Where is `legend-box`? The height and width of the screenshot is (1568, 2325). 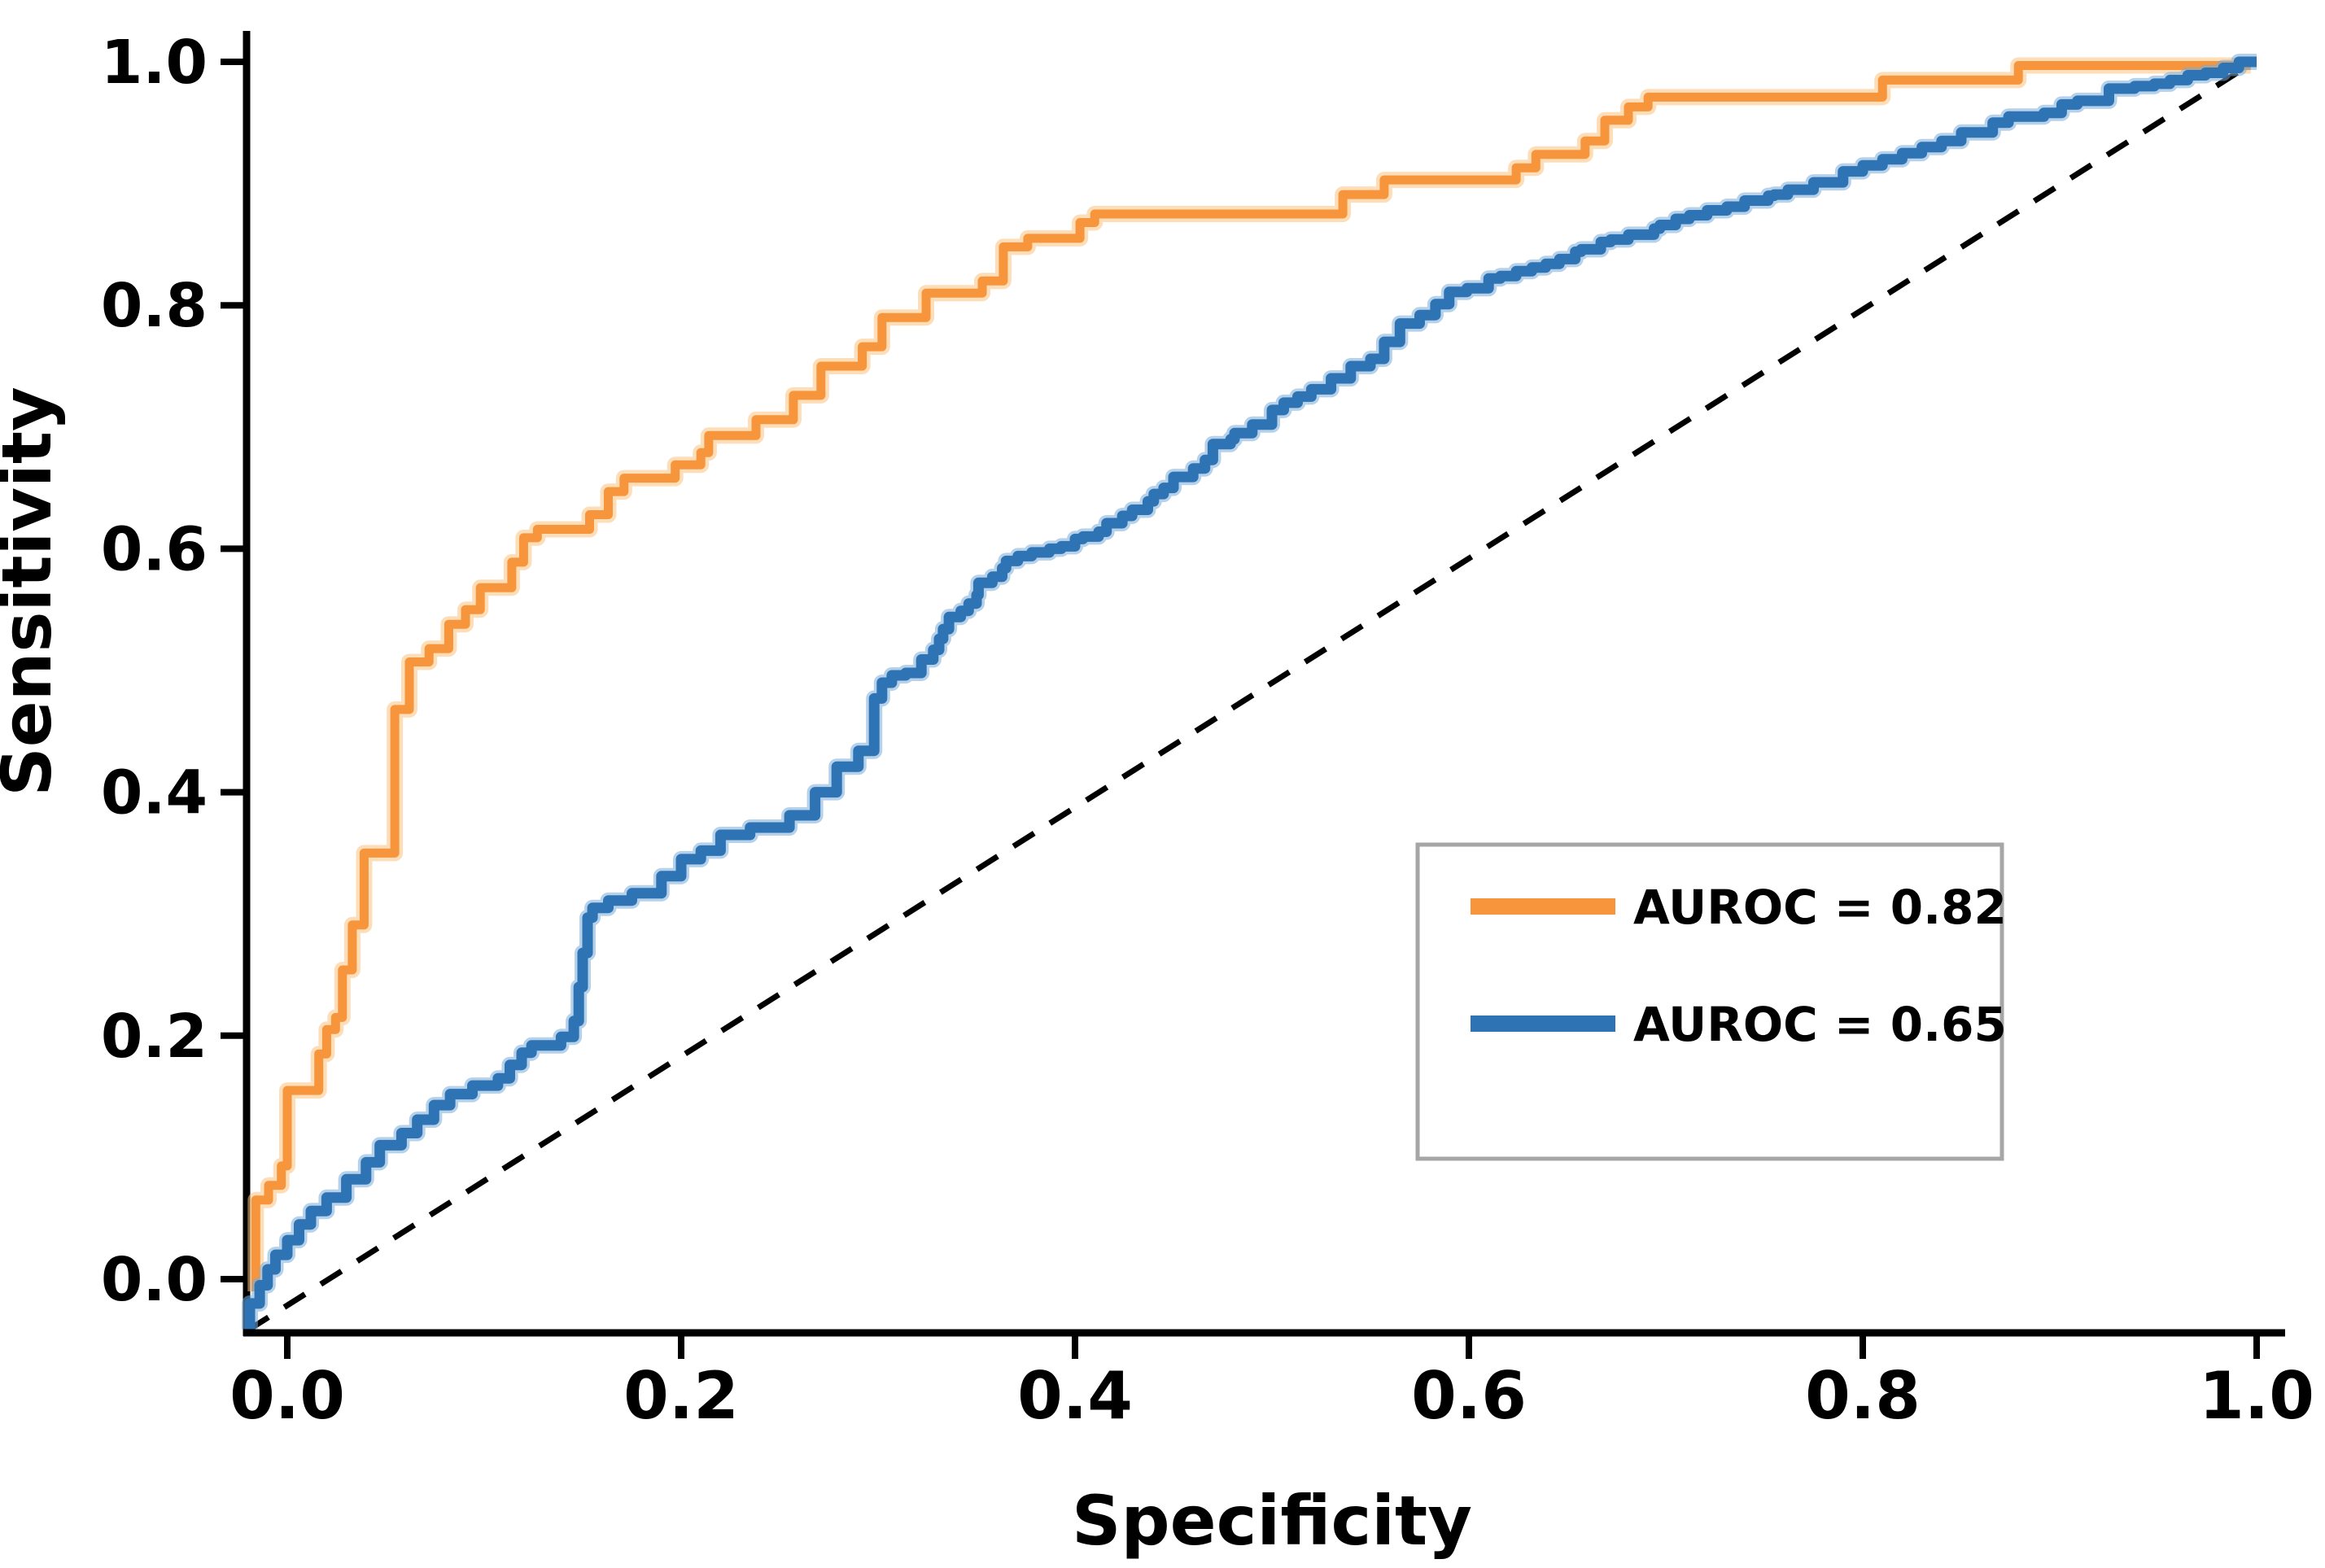 legend-box is located at coordinates (1709, 1001).